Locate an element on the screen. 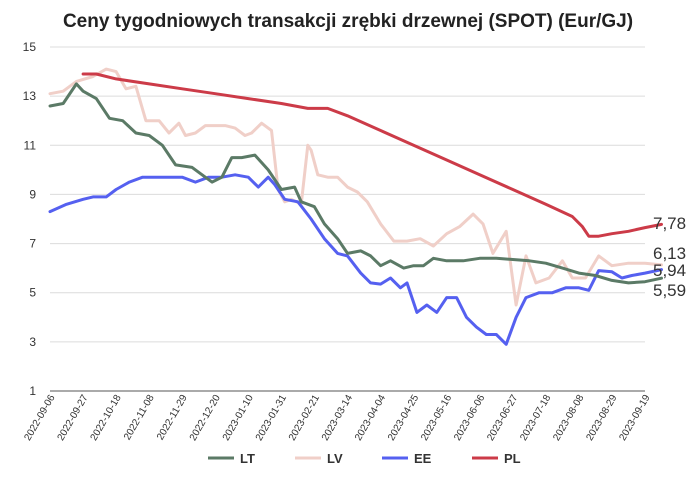 This screenshot has height=478, width=696. y-tick-label: 7 is located at coordinates (32, 244).